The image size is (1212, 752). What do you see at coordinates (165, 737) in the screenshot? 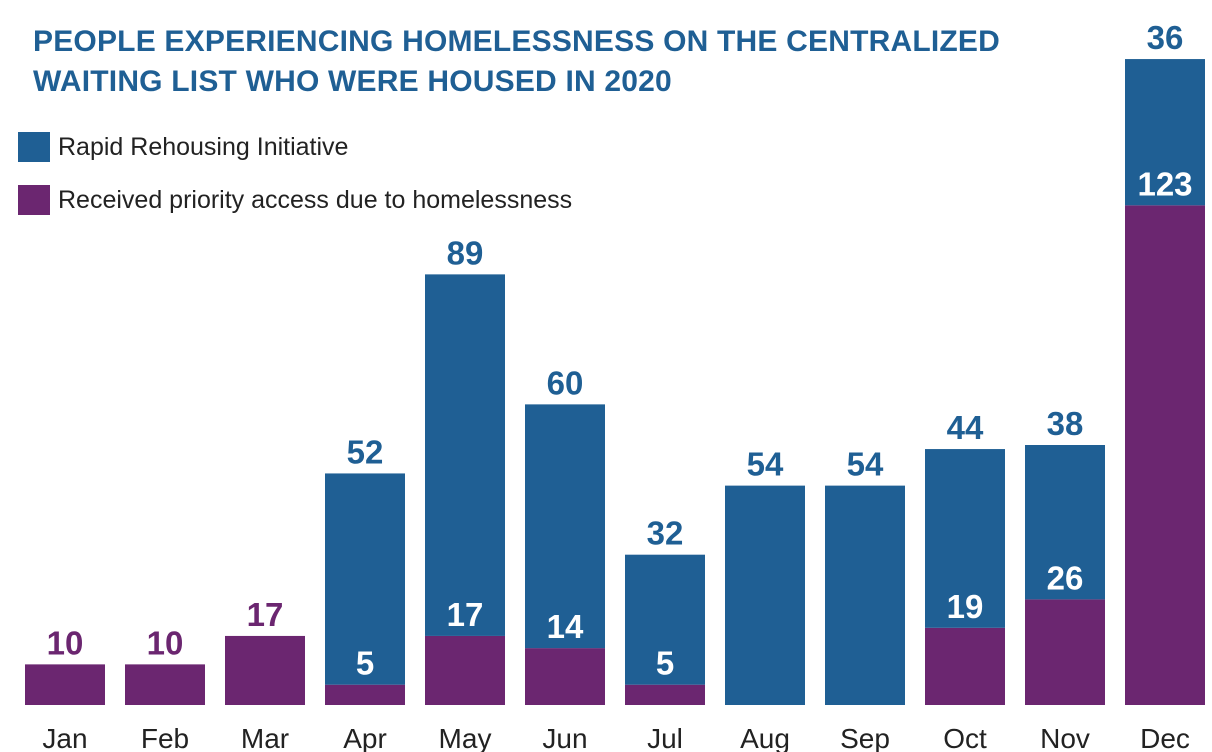
I see `x-tick-label: Feb` at bounding box center [165, 737].